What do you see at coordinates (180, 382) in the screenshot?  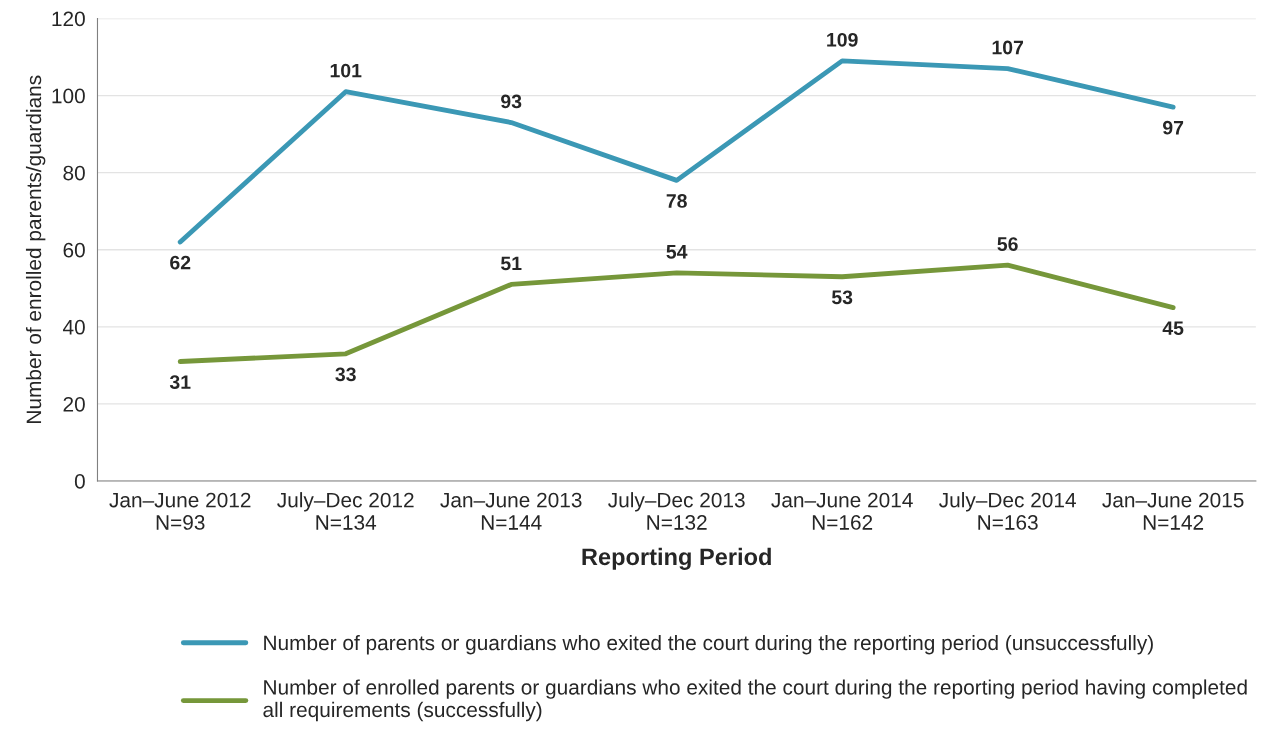 I see `data-label: 31` at bounding box center [180, 382].